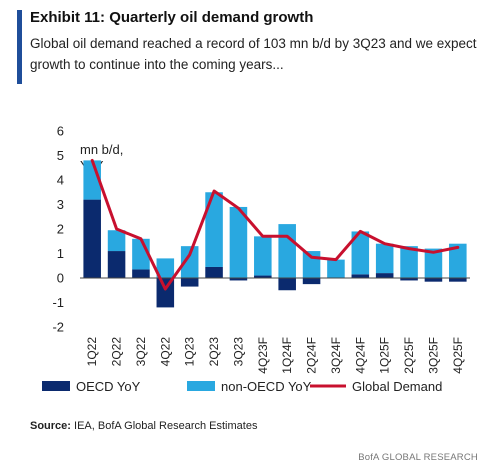  What do you see at coordinates (433, 355) in the screenshot?
I see `x-tick-label: 3Q25F` at bounding box center [433, 355].